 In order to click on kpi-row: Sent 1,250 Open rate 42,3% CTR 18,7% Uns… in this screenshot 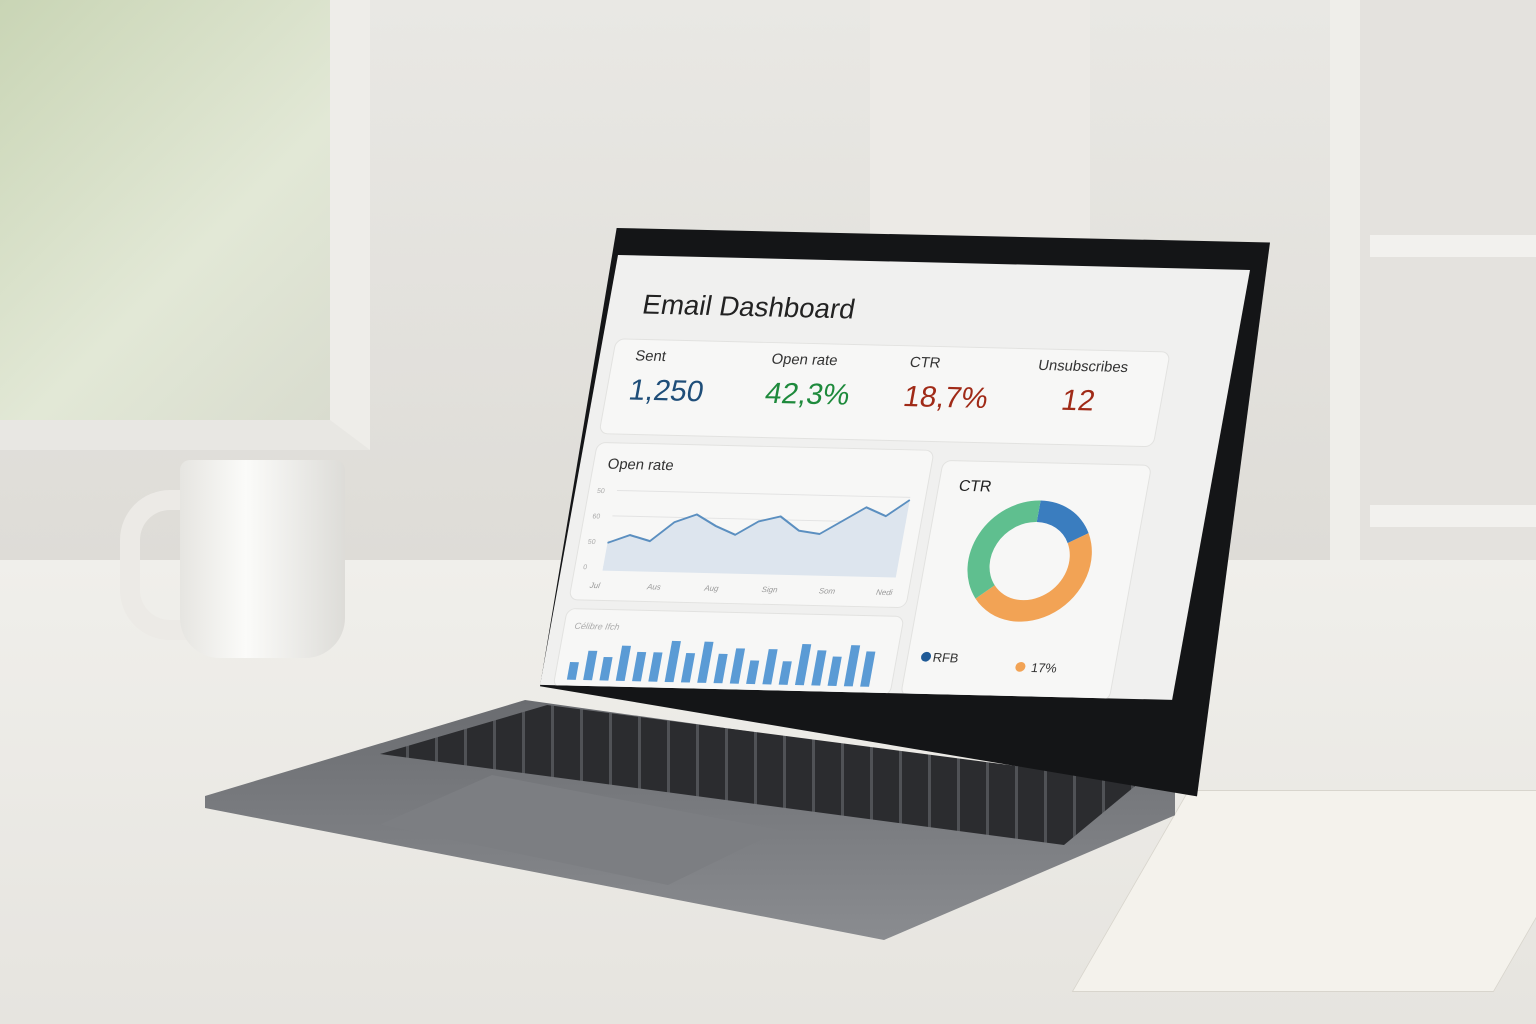, I will do `click(884, 393)`.